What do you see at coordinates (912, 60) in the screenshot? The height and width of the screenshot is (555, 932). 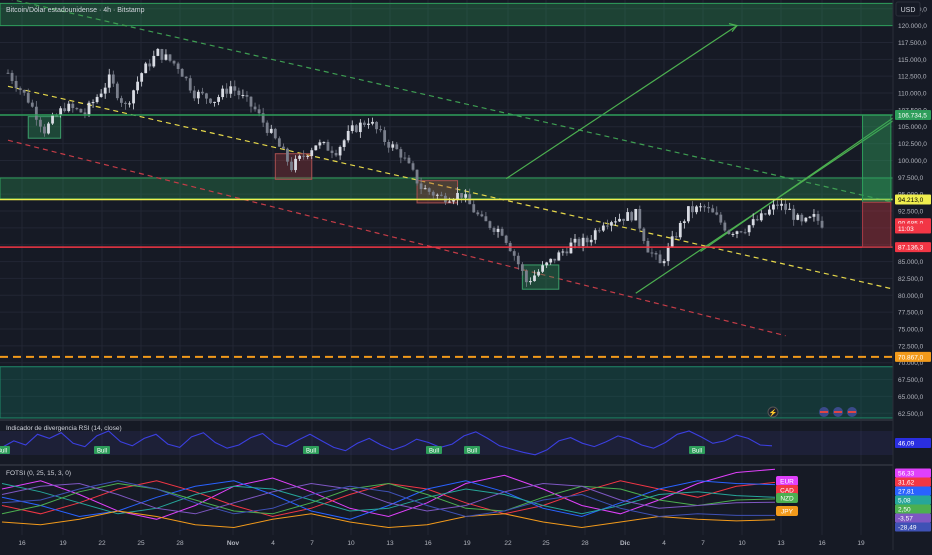 I see `y-tick-label: 115.000,0` at bounding box center [912, 60].